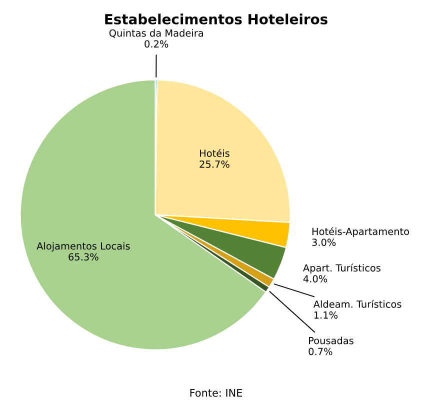 The image size is (432, 408). I want to click on data-label: 3.0%, so click(324, 242).